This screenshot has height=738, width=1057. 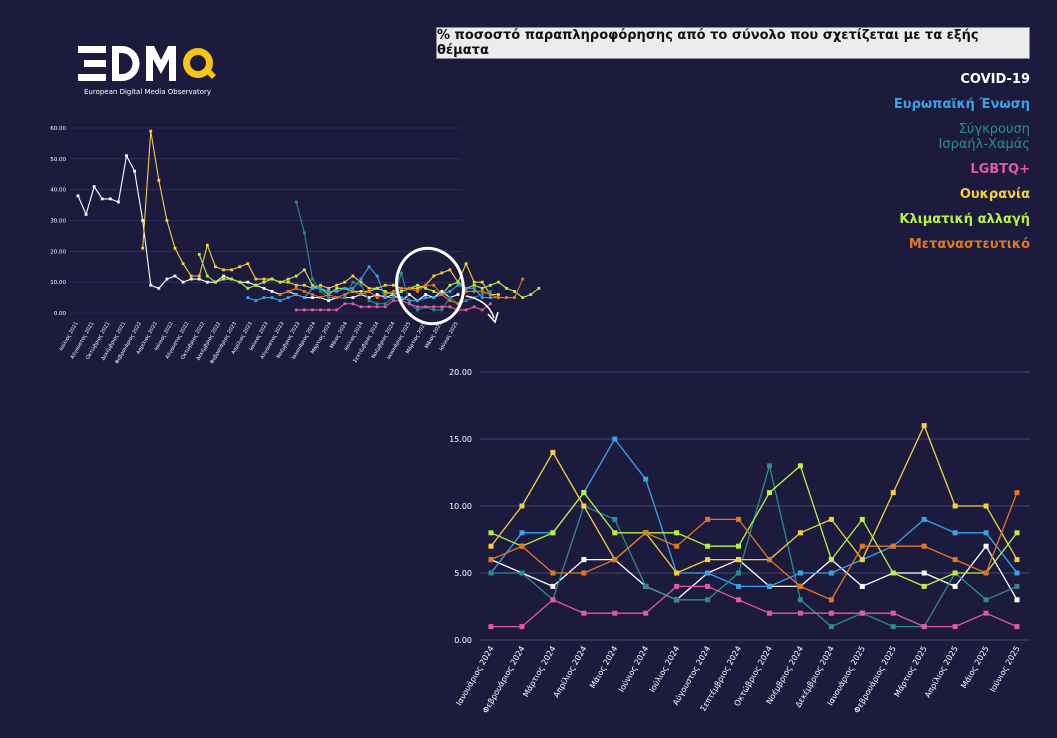 What do you see at coordinates (754, 546) in the screenshot?
I see `detail-series-line-migration` at bounding box center [754, 546].